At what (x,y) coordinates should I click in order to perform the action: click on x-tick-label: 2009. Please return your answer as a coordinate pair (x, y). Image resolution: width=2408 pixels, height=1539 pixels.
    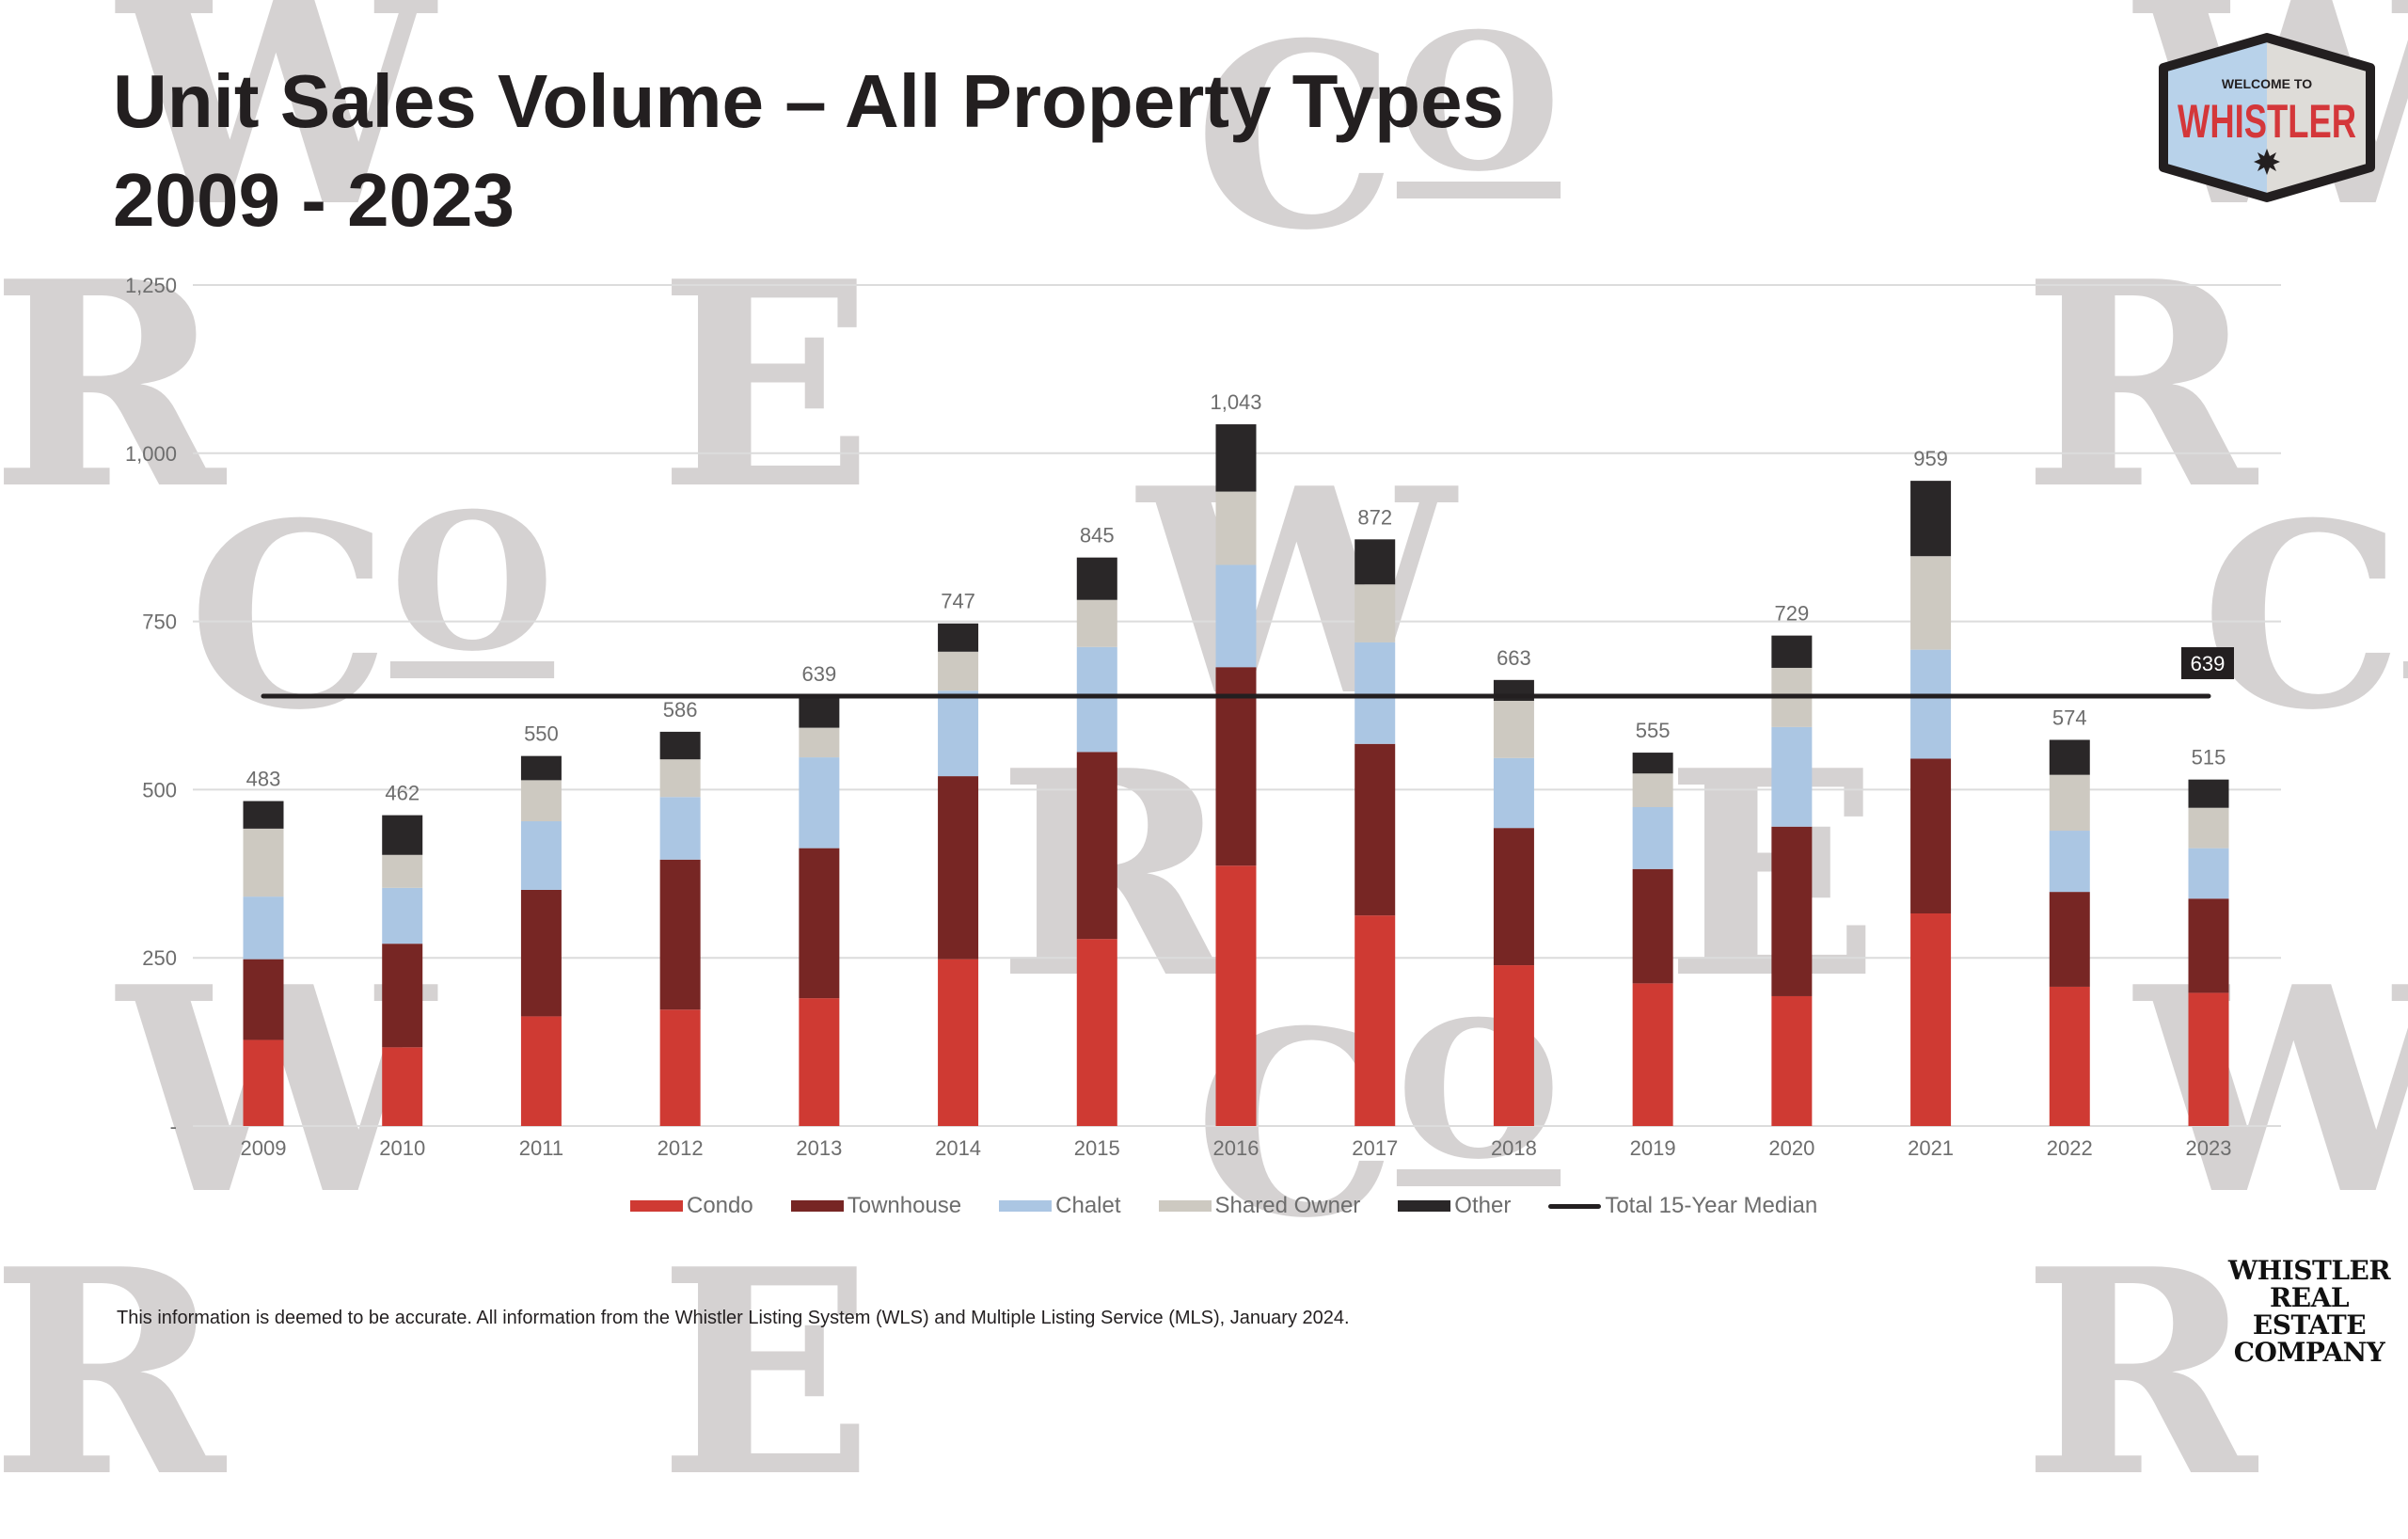
    Looking at the image, I should click on (264, 1148).